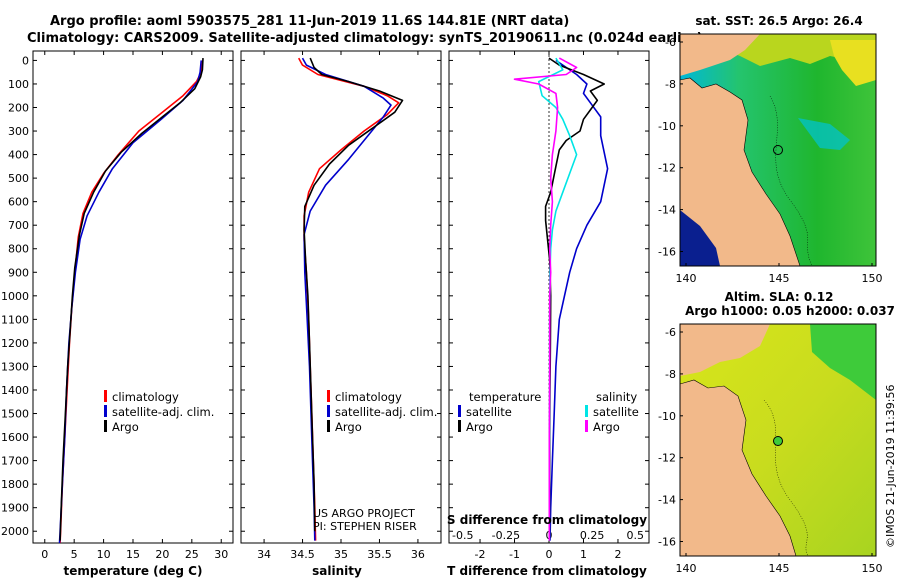  What do you see at coordinates (462, 535) in the screenshot?
I see `top-x-tick-label: -0.5` at bounding box center [462, 535].